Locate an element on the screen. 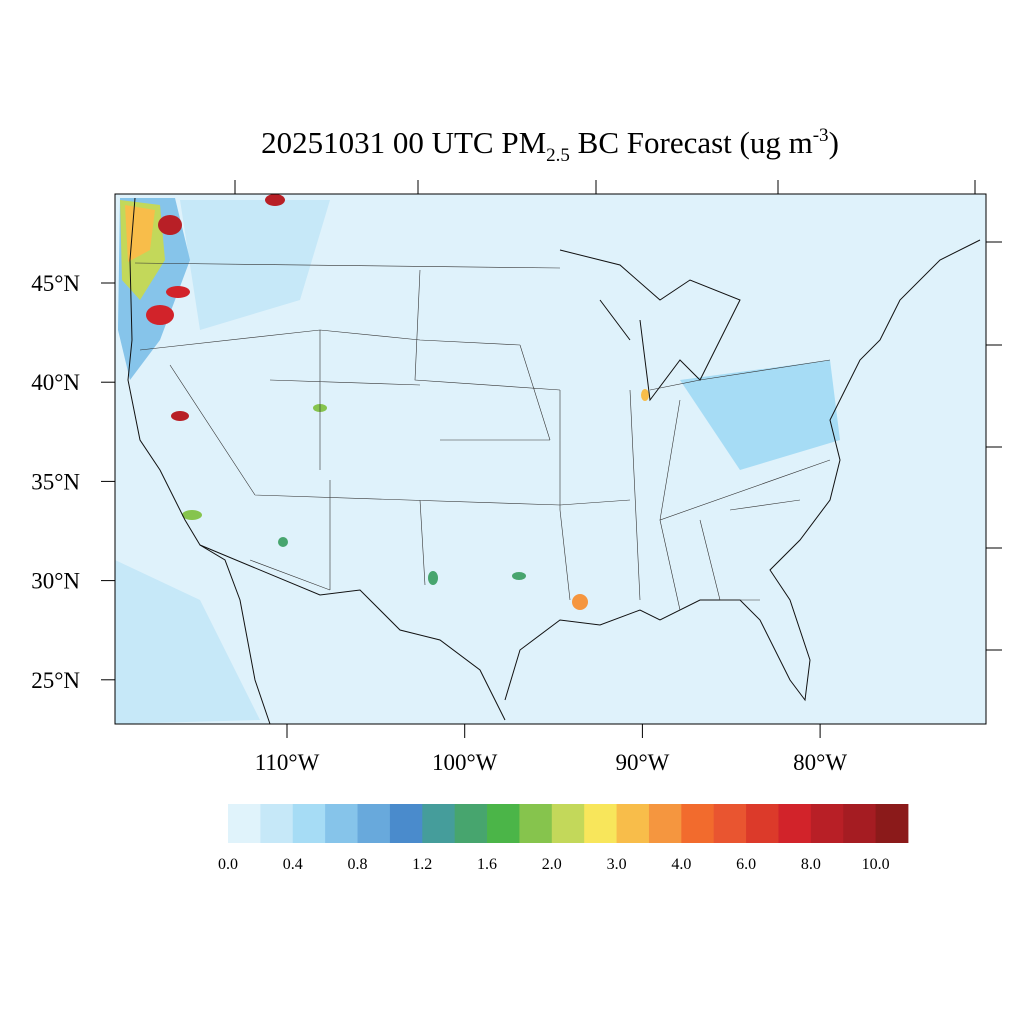 This screenshot has width=1024, height=1024. title-text: 20251031 00 UTC PM is located at coordinates (403, 142).